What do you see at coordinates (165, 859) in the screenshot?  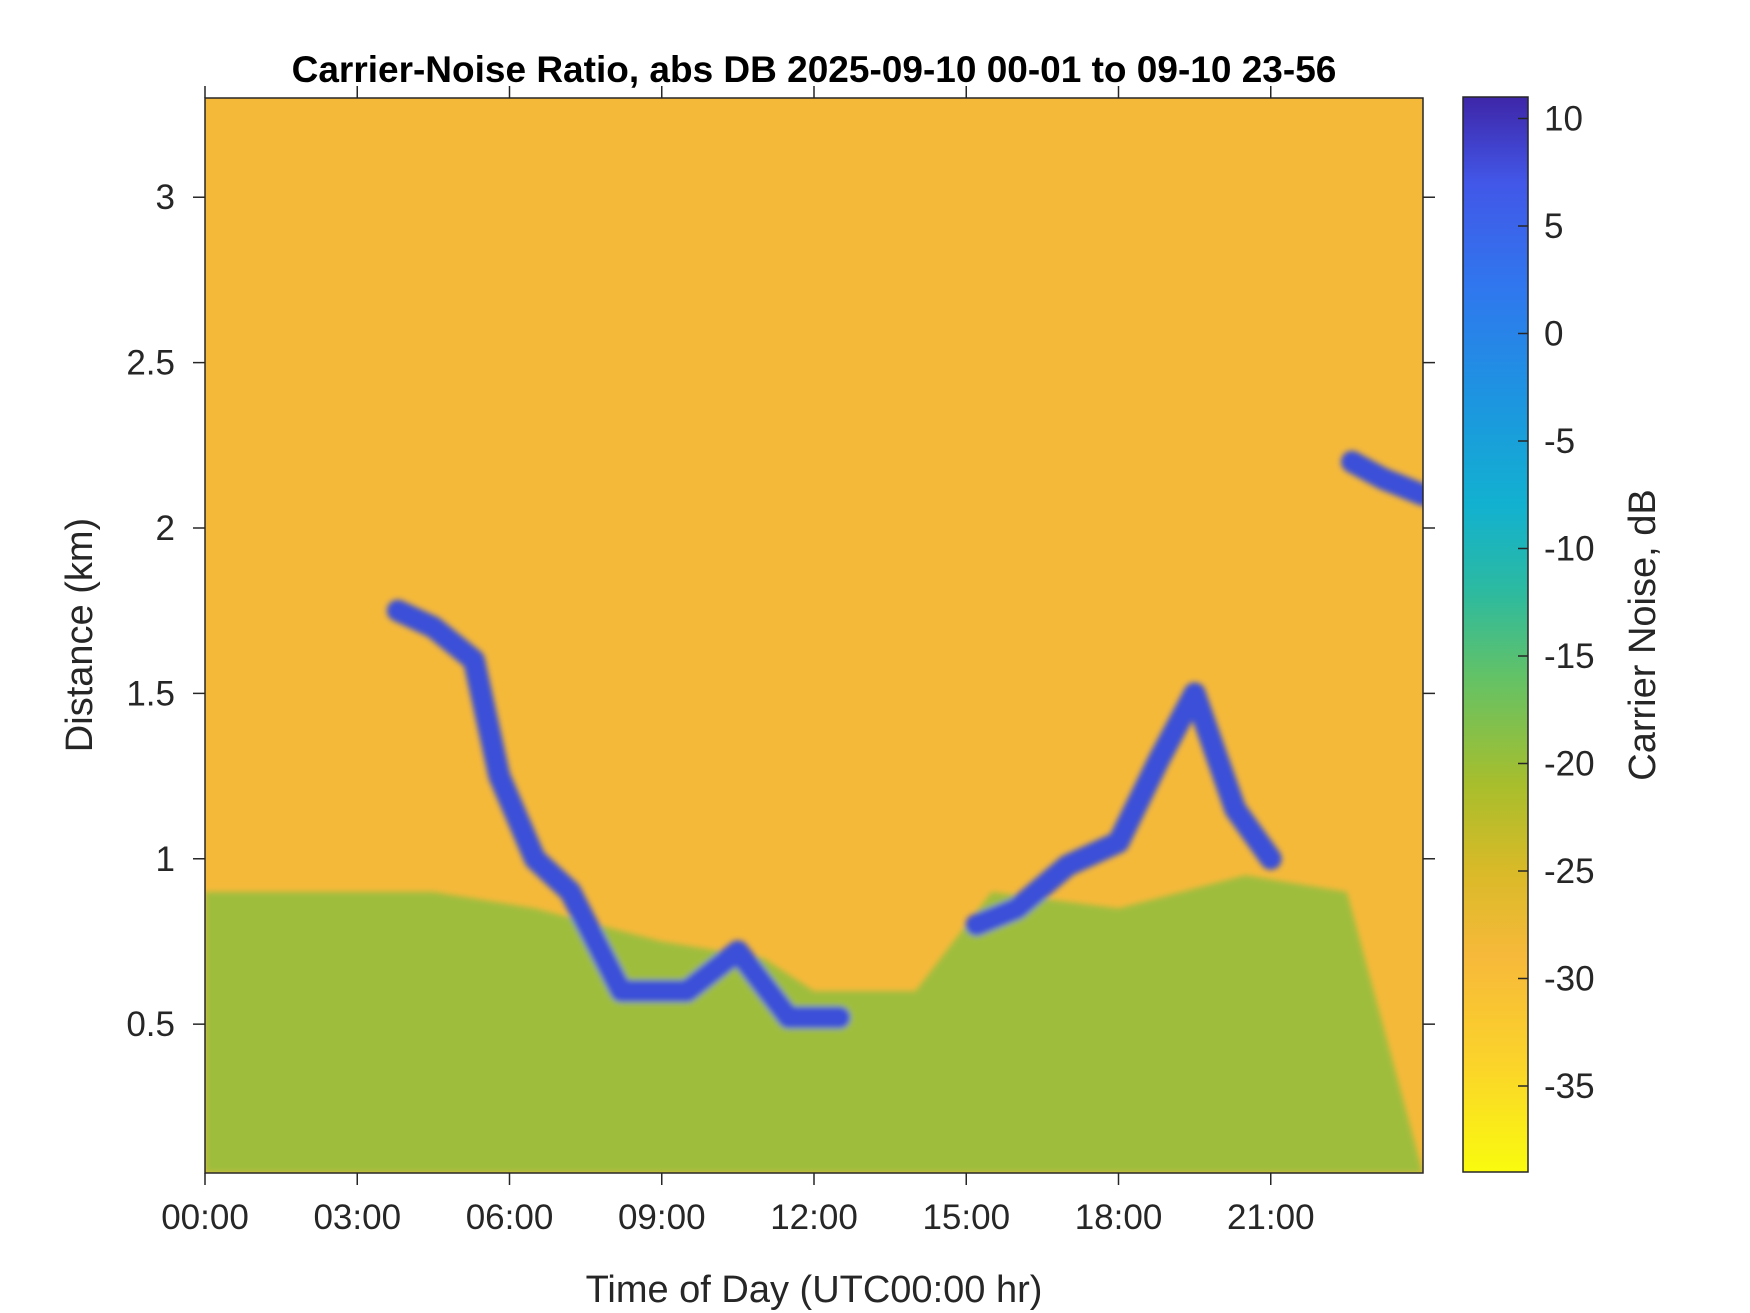 I see `y-tick-label: 1` at bounding box center [165, 859].